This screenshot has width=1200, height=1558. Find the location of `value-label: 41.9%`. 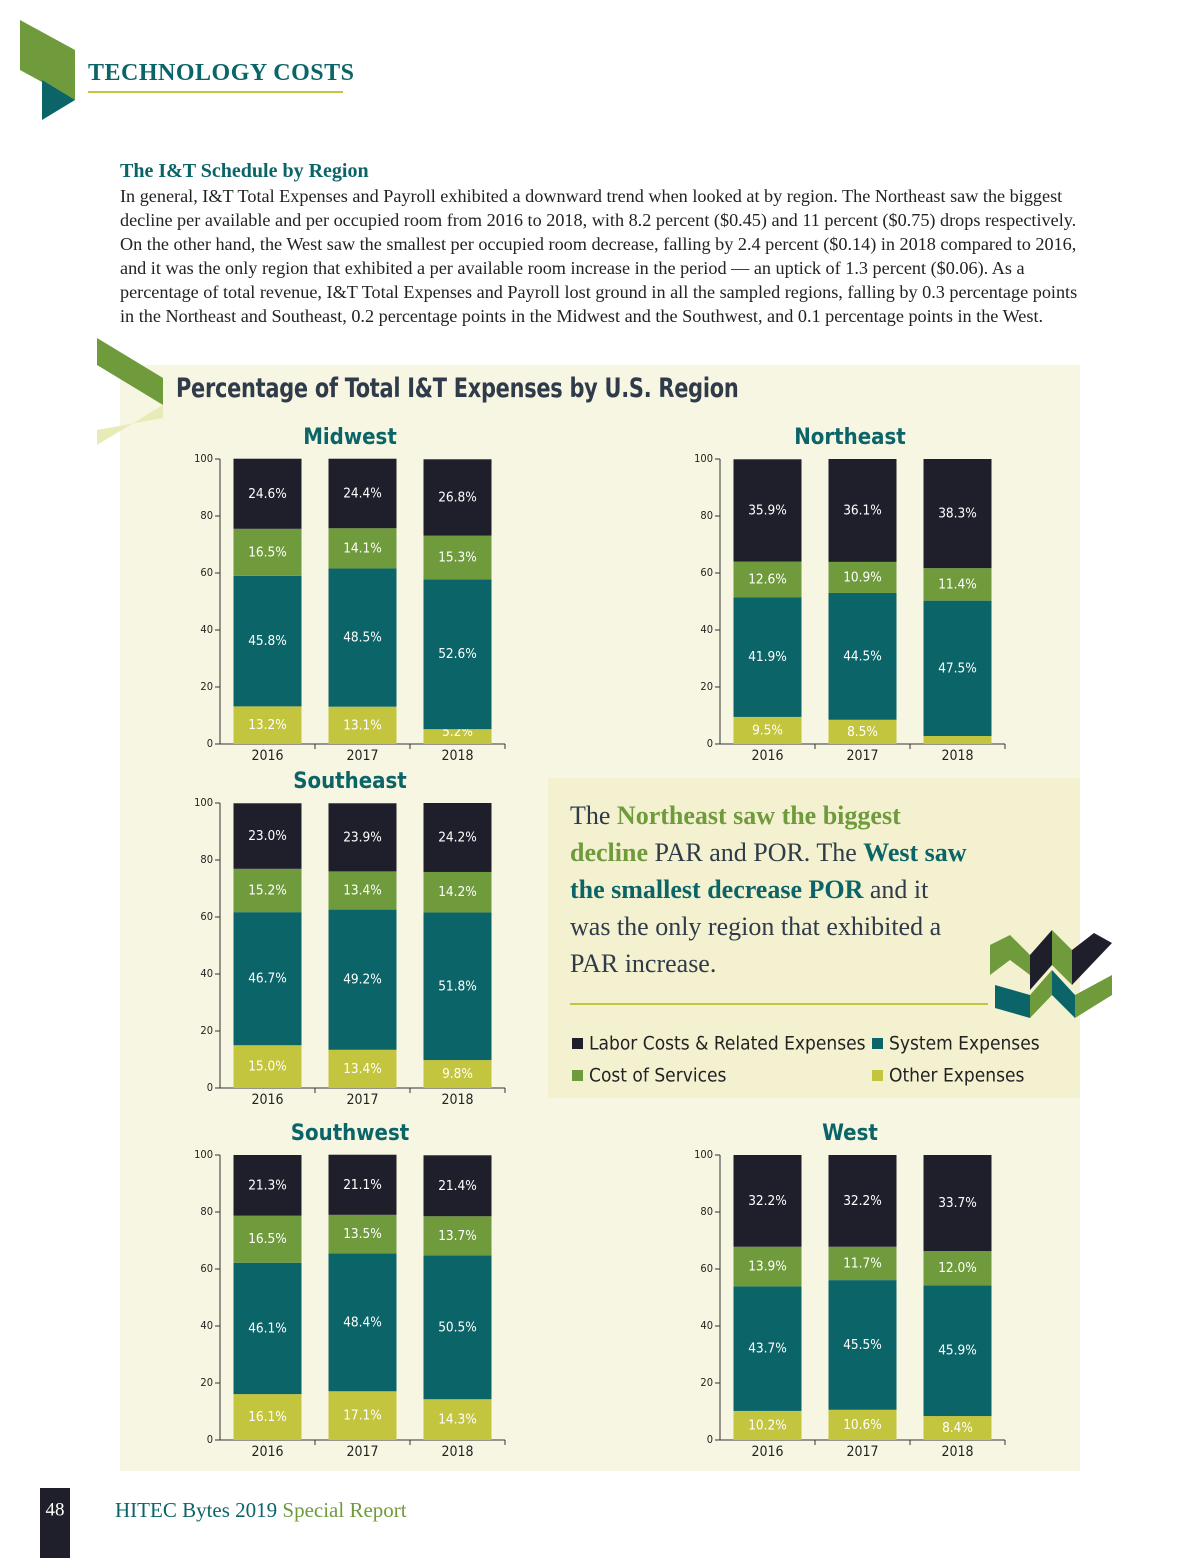

value-label: 41.9% is located at coordinates (767, 657).